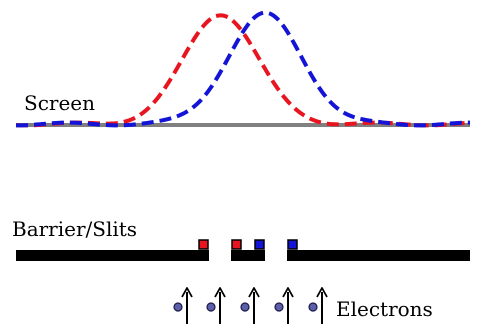  I want to click on slit-marker-red-right, so click(236, 244).